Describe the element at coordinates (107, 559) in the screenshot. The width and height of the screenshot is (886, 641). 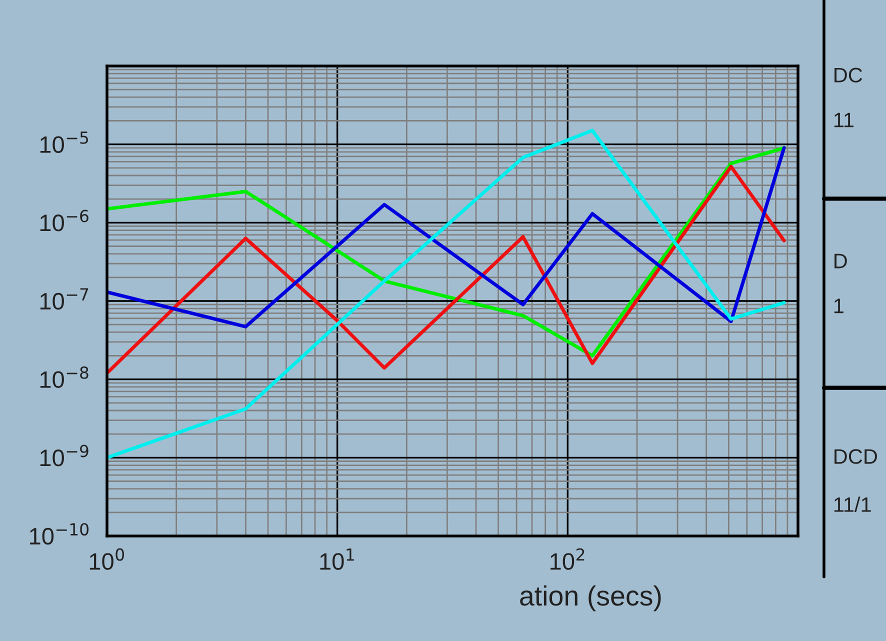
I see `x-tick-label: 10$^{0}$` at that location.